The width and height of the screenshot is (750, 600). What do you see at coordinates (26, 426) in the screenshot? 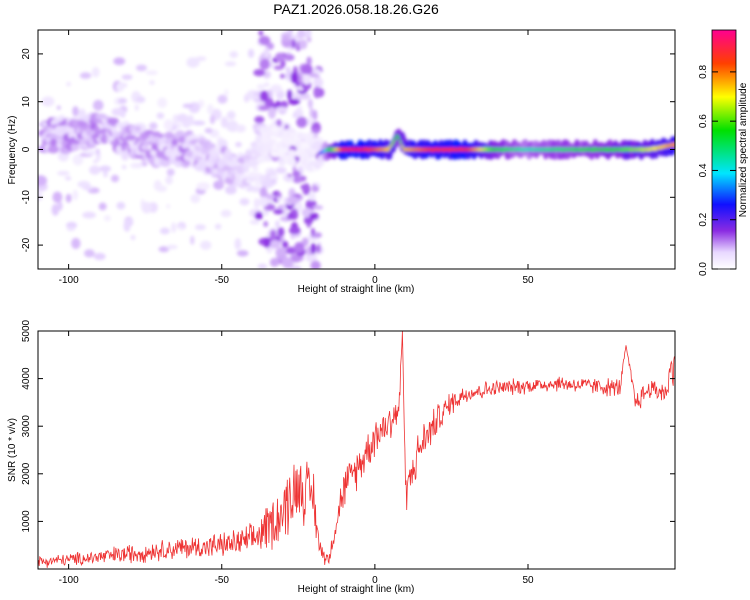
I see `snr-y-tick-label: 3000` at bounding box center [26, 426].